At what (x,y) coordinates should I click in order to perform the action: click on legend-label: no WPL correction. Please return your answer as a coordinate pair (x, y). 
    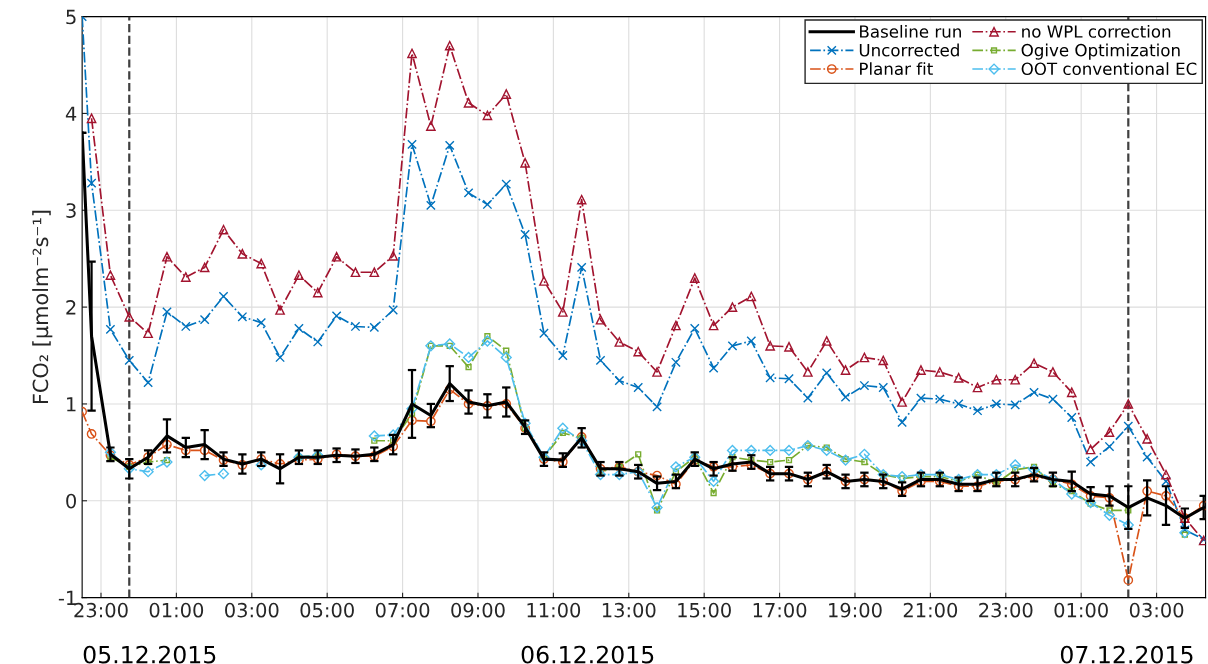
    Looking at the image, I should click on (1096, 31).